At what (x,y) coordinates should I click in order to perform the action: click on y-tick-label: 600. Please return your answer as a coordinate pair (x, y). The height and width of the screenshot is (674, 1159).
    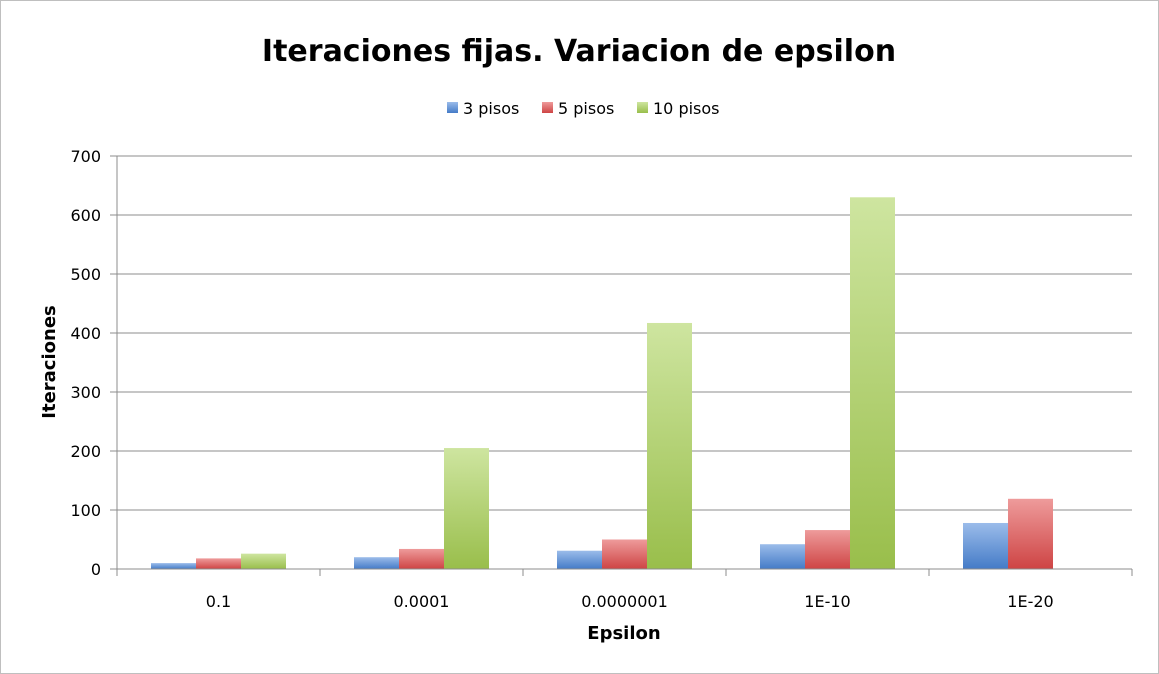
    Looking at the image, I should click on (85, 215).